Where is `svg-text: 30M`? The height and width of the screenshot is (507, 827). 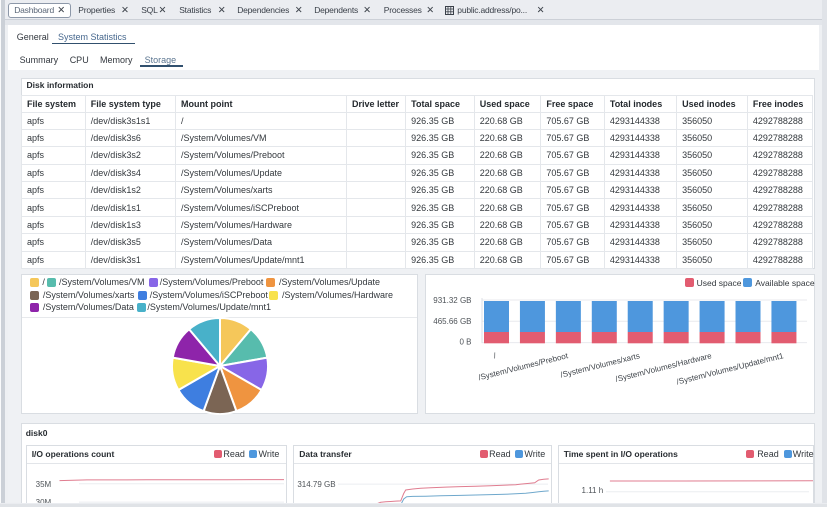
svg-text: 30M is located at coordinates (43, 502).